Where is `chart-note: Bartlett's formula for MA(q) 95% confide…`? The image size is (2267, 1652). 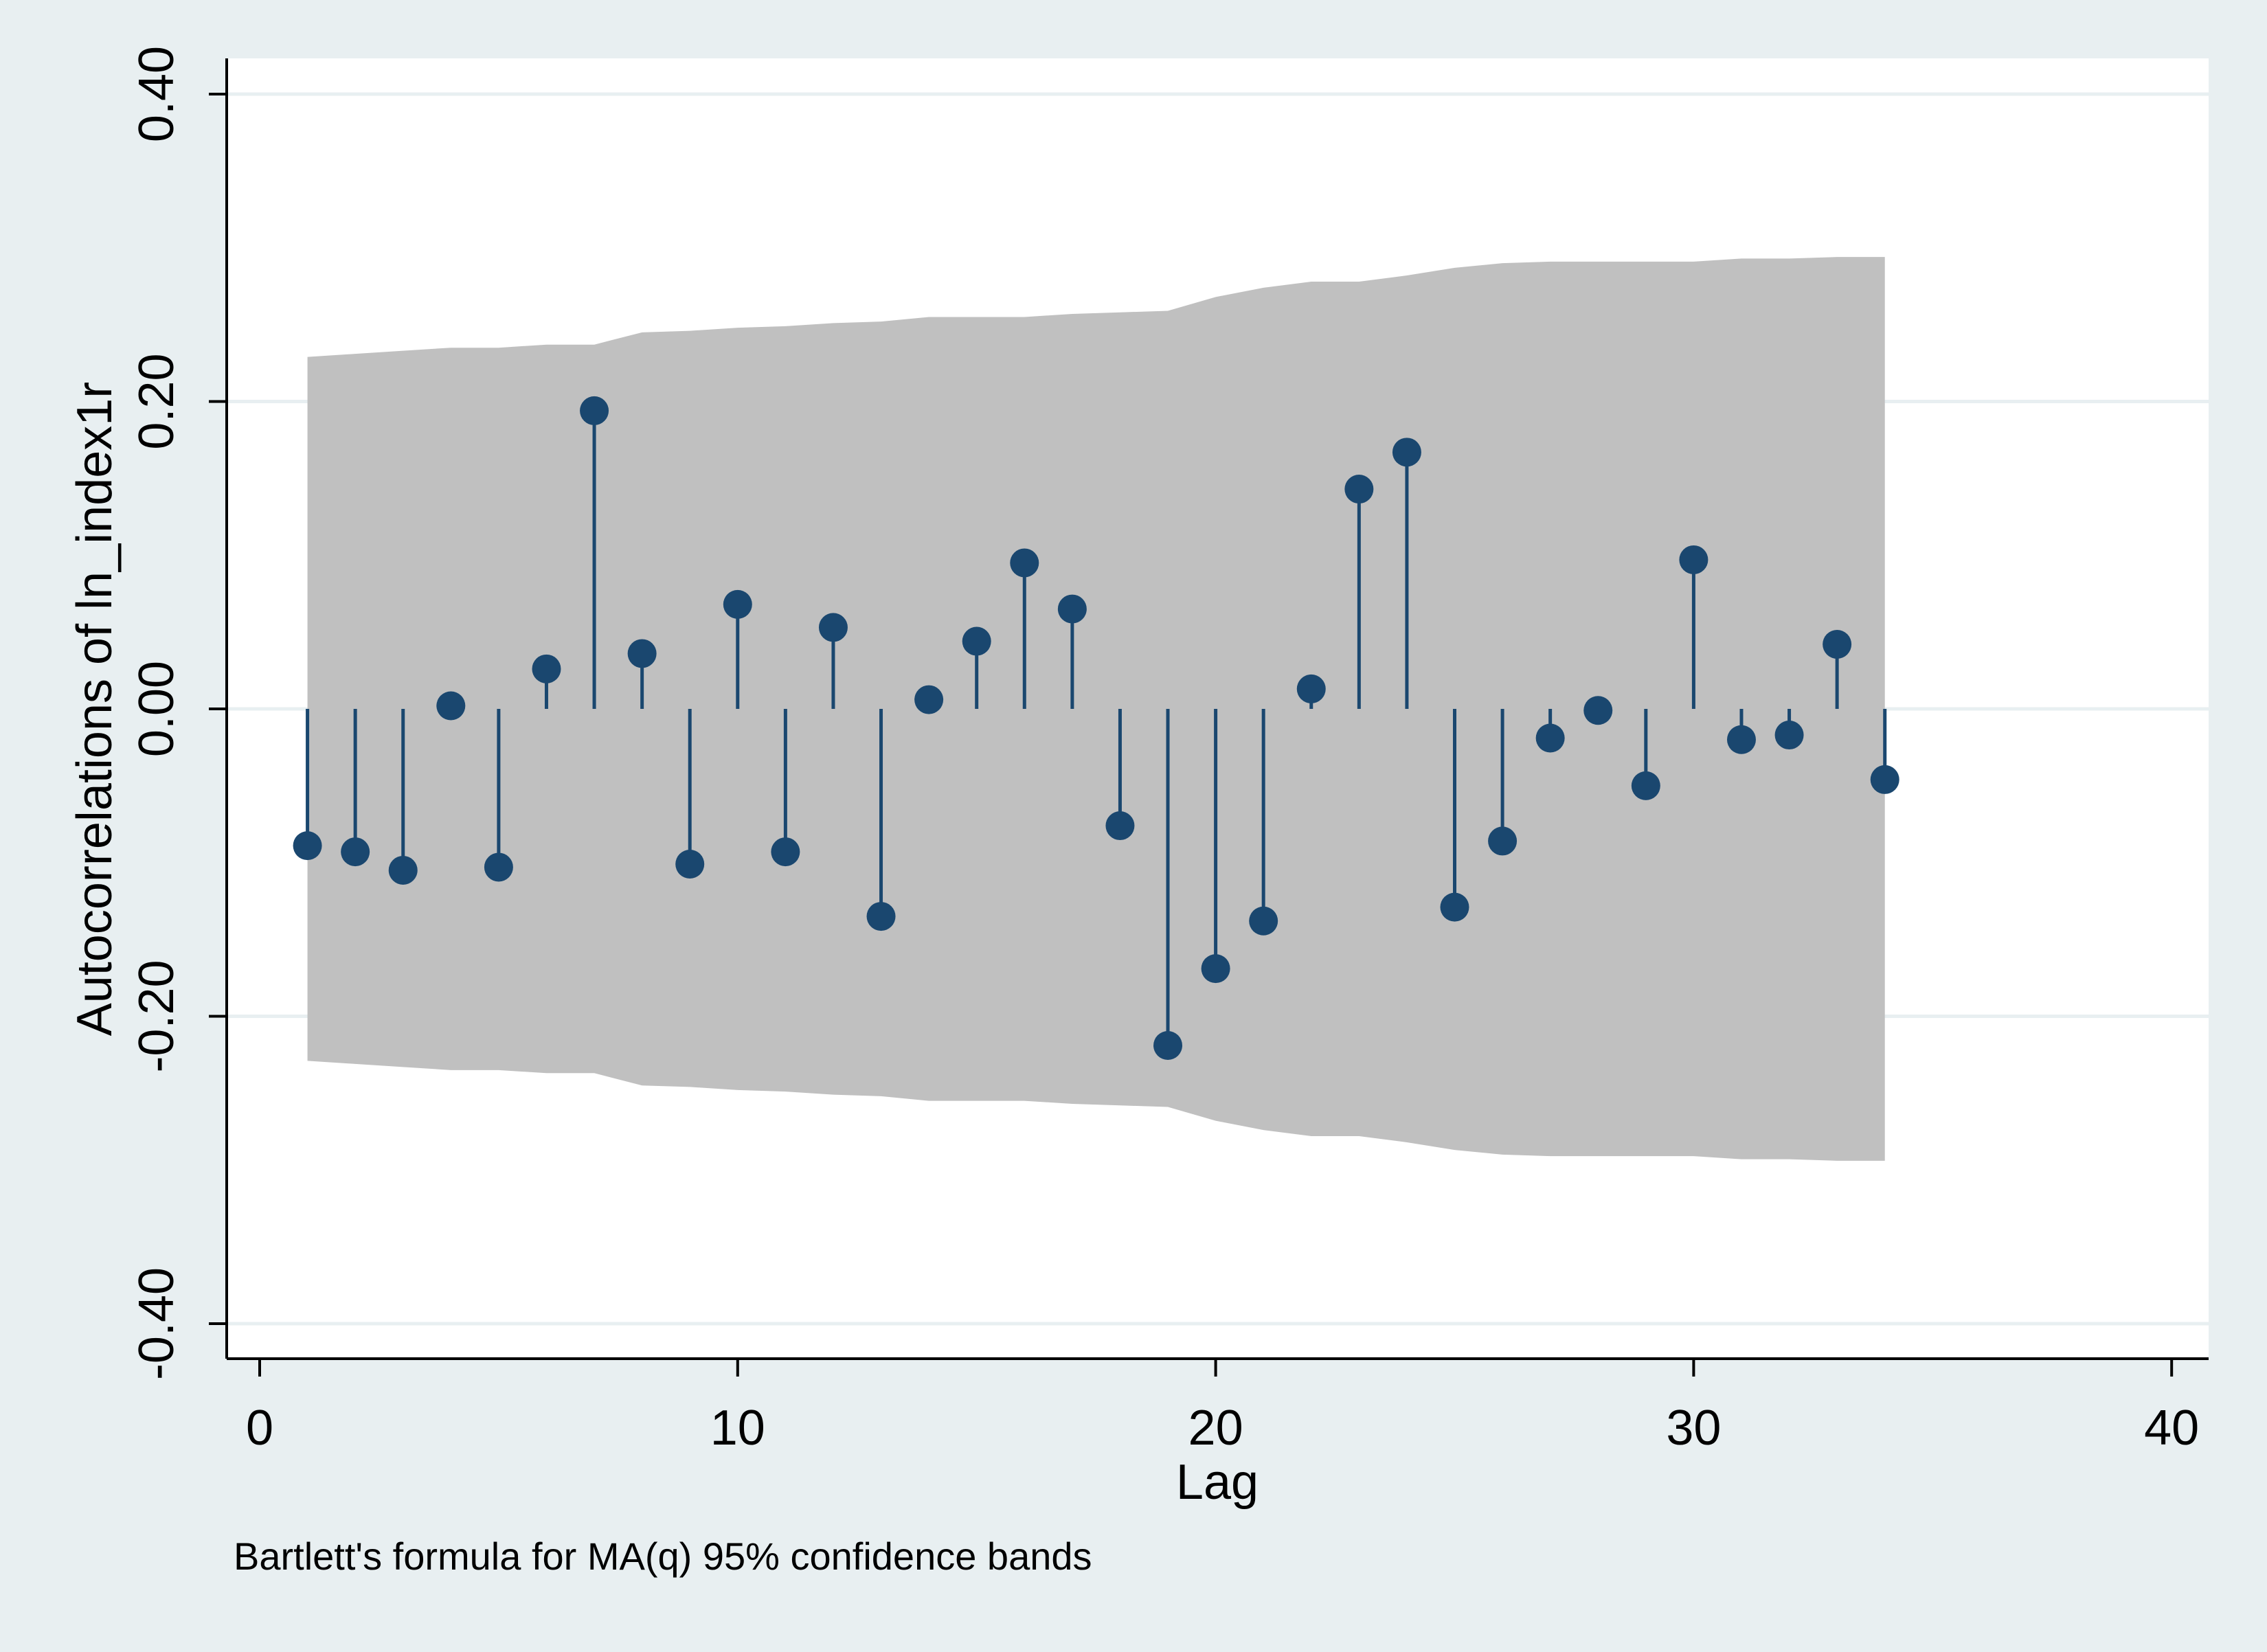 chart-note: Bartlett's formula for MA(q) 95% confide… is located at coordinates (663, 1556).